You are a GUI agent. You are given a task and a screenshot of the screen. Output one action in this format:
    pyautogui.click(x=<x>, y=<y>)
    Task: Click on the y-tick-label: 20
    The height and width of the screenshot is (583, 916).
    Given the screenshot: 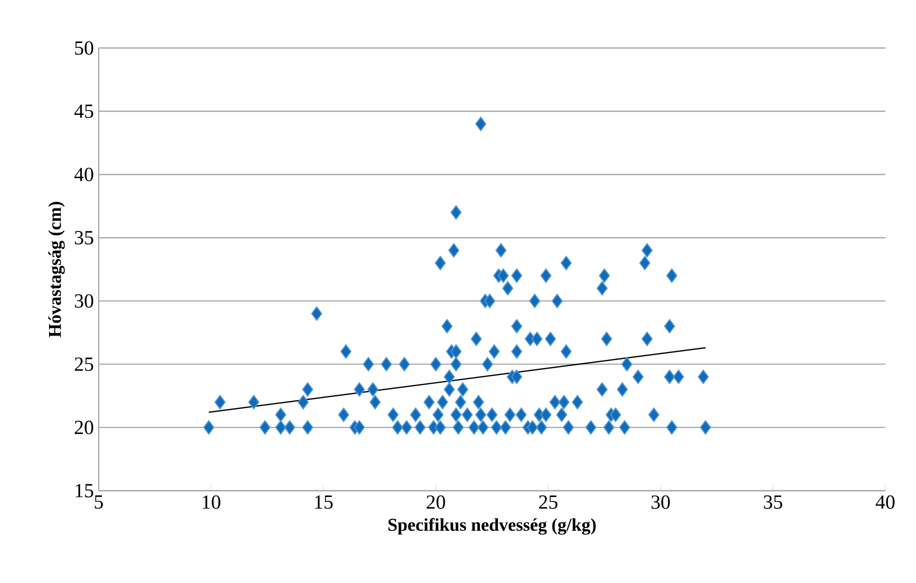 What is the action you would take?
    pyautogui.click(x=84, y=427)
    